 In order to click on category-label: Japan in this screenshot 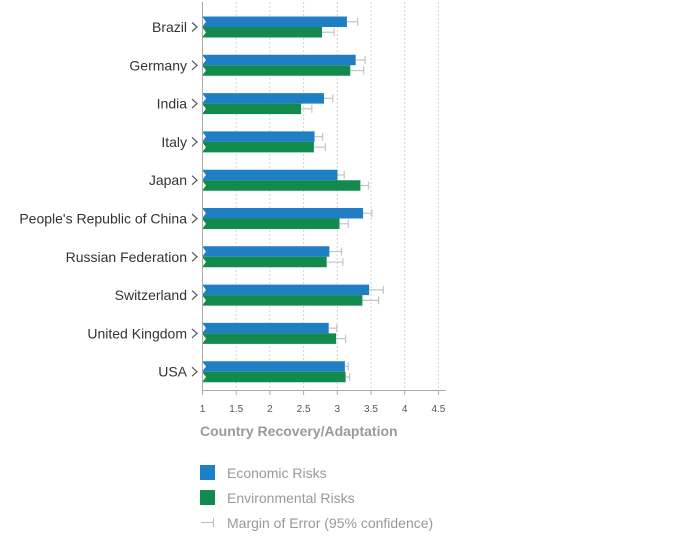, I will do `click(168, 180)`.